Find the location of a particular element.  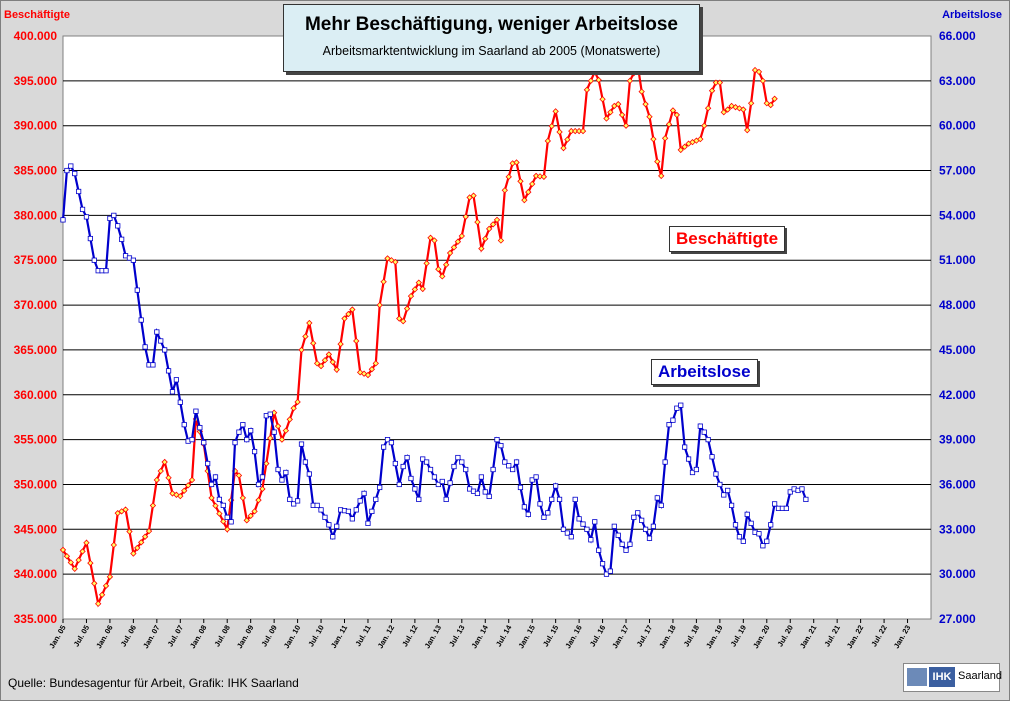

x-tick-label: Jan. 19 is located at coordinates (714, 637).